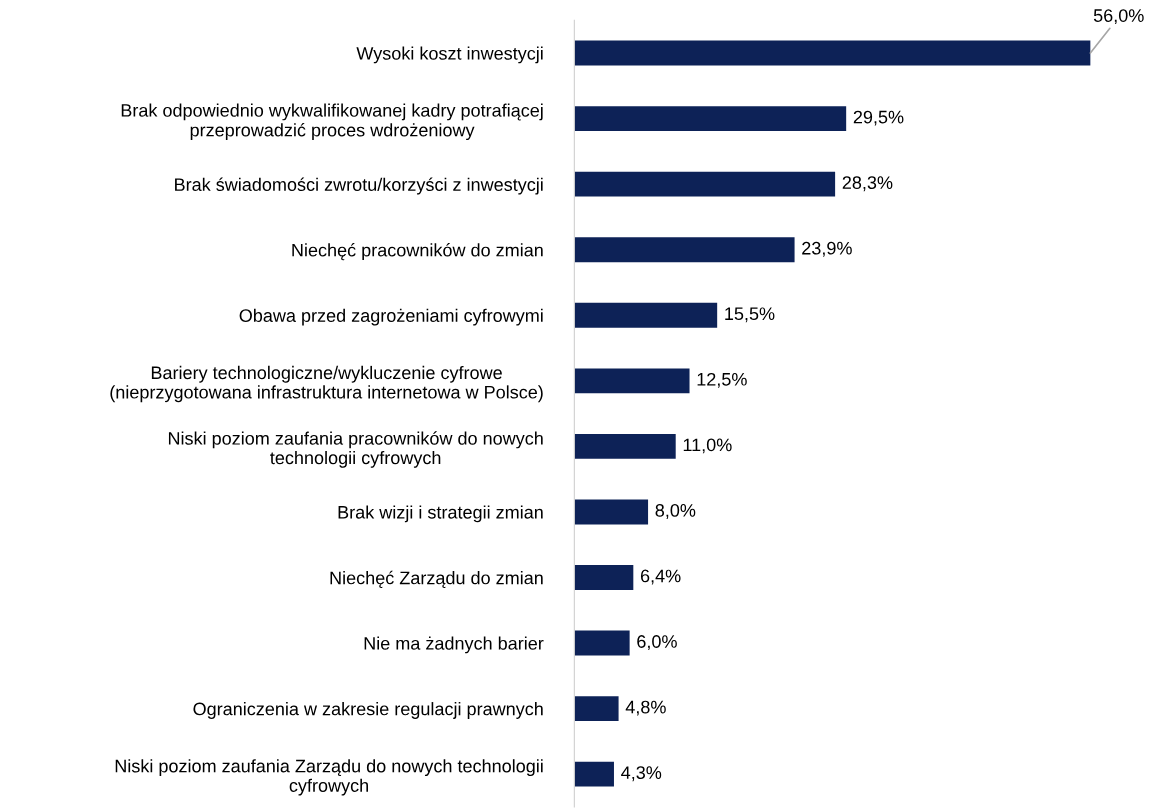  What do you see at coordinates (707, 446) in the screenshot?
I see `data-label: 11,0%` at bounding box center [707, 446].